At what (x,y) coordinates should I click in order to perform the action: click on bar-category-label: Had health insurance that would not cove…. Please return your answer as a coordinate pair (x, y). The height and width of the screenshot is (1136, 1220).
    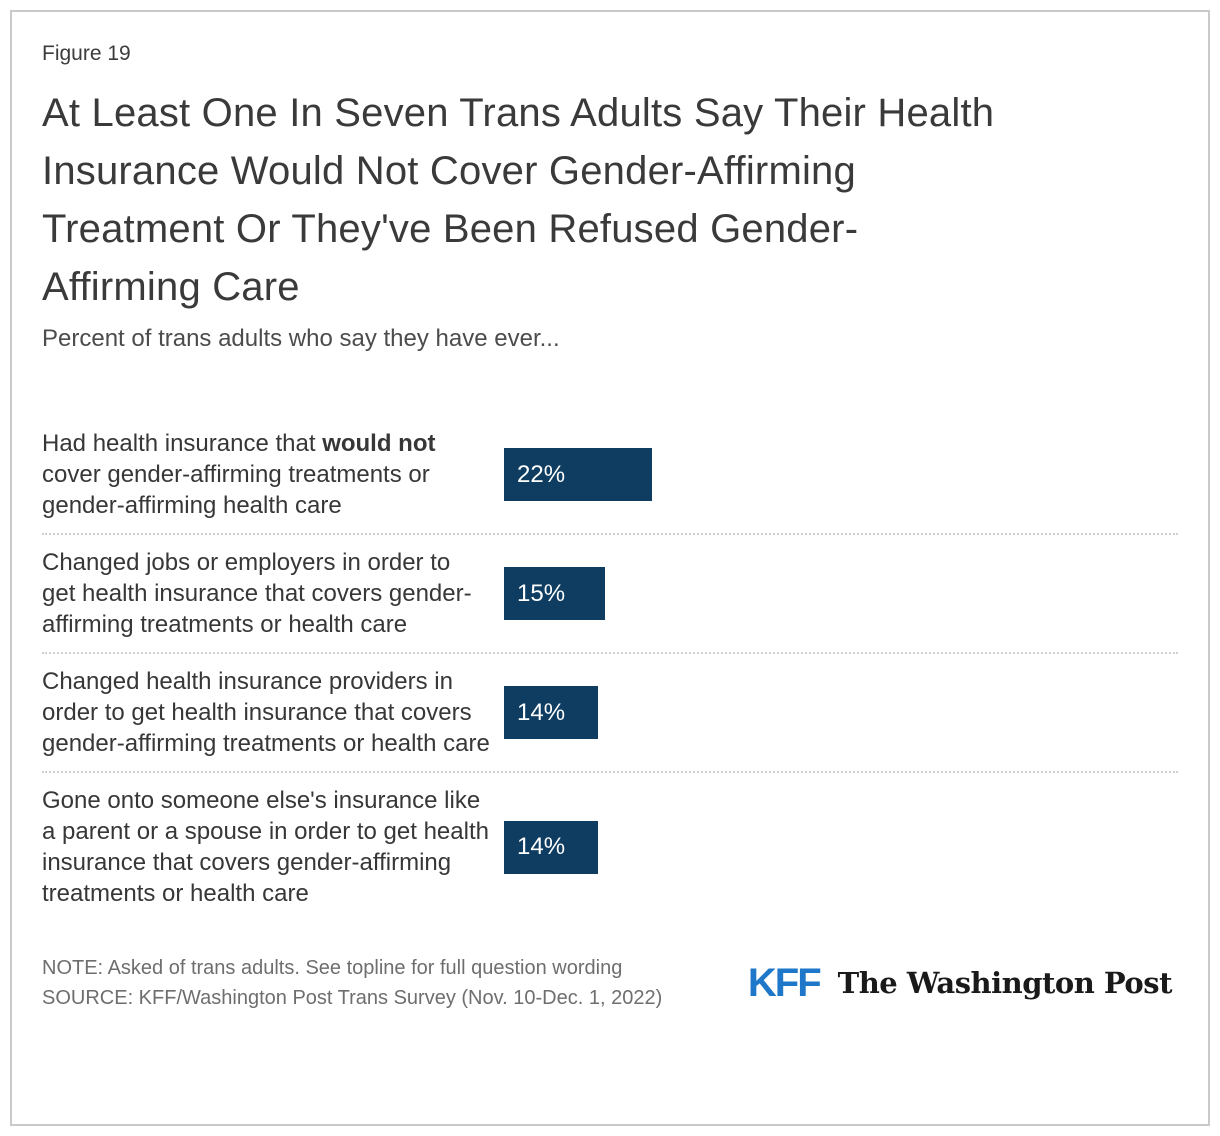
    Looking at the image, I should click on (273, 474).